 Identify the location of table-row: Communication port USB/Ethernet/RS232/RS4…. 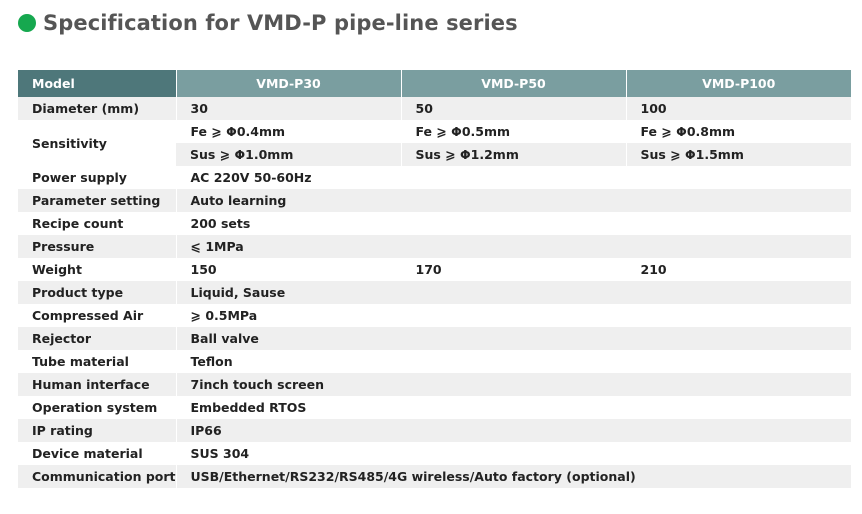
(434, 476).